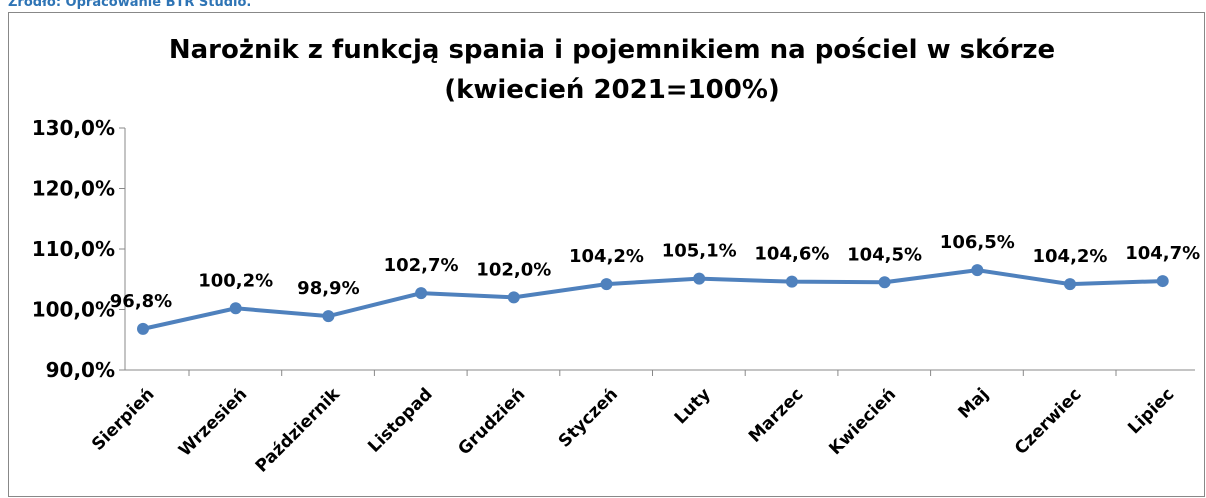 The image size is (1206, 498). What do you see at coordinates (791, 254) in the screenshot?
I see `data-label: 104,6%` at bounding box center [791, 254].